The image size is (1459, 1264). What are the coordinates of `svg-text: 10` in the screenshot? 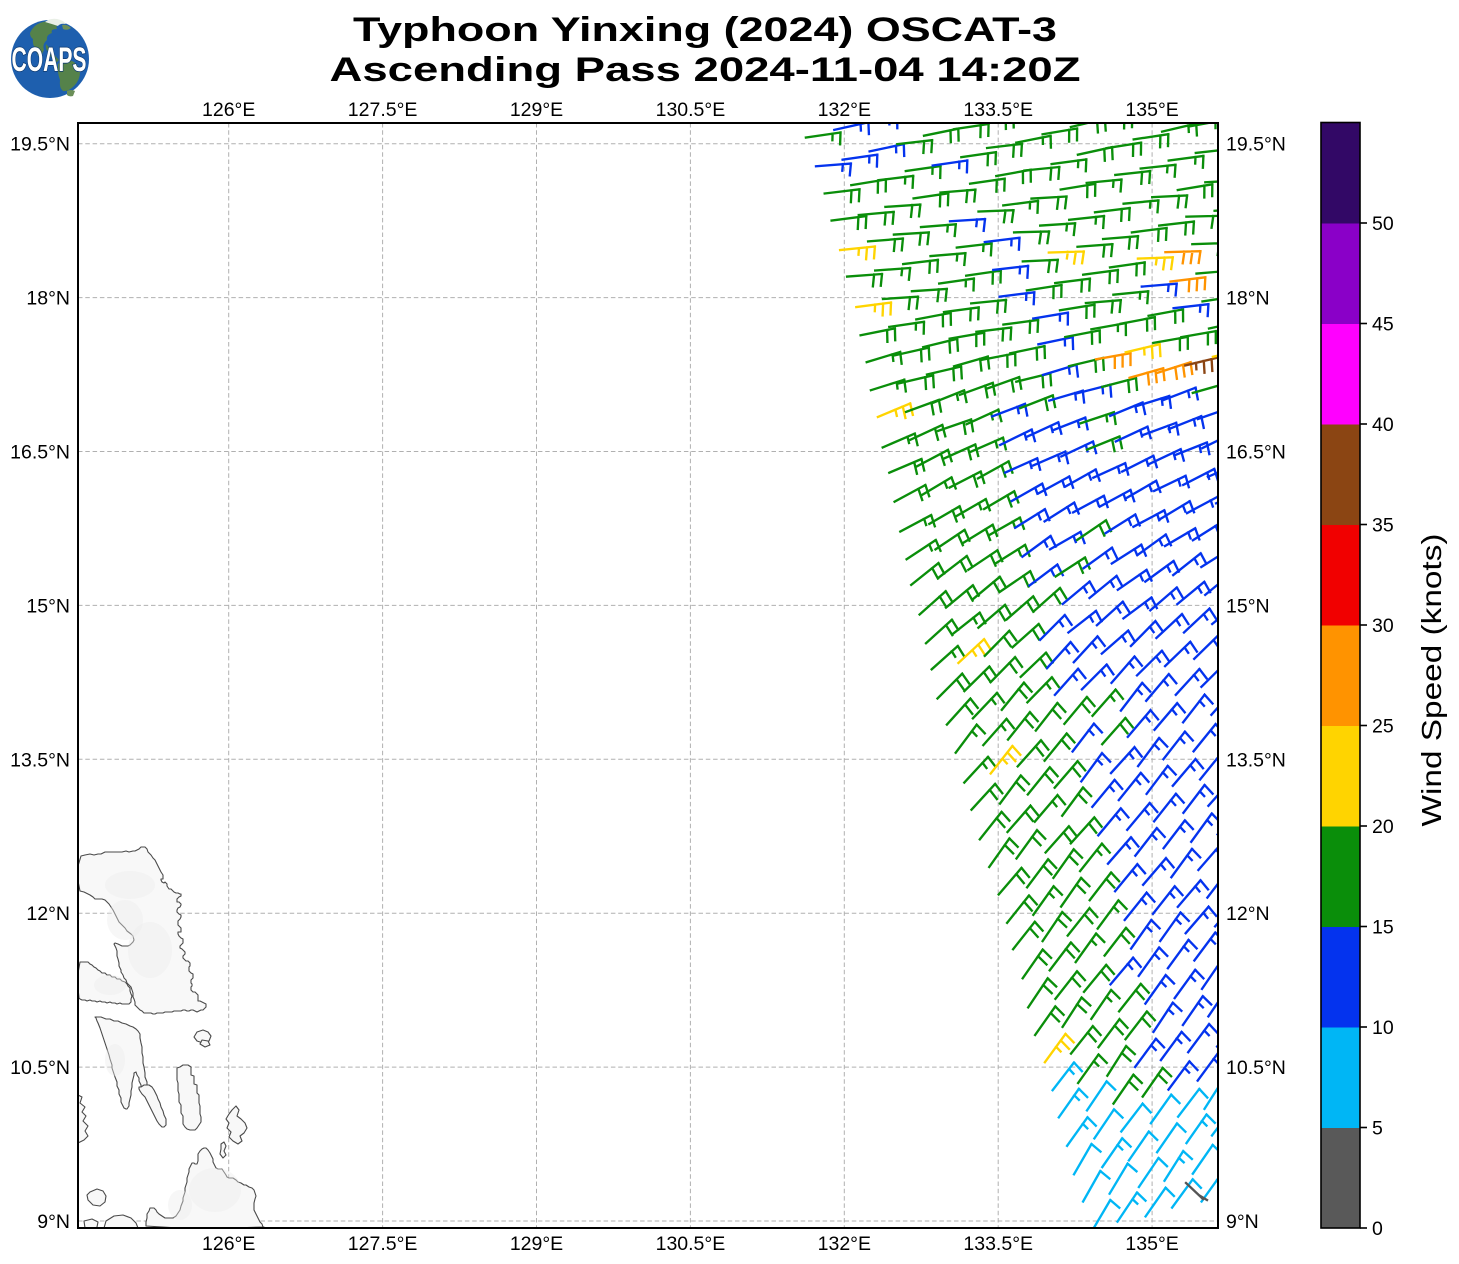 It's located at (1383, 1028).